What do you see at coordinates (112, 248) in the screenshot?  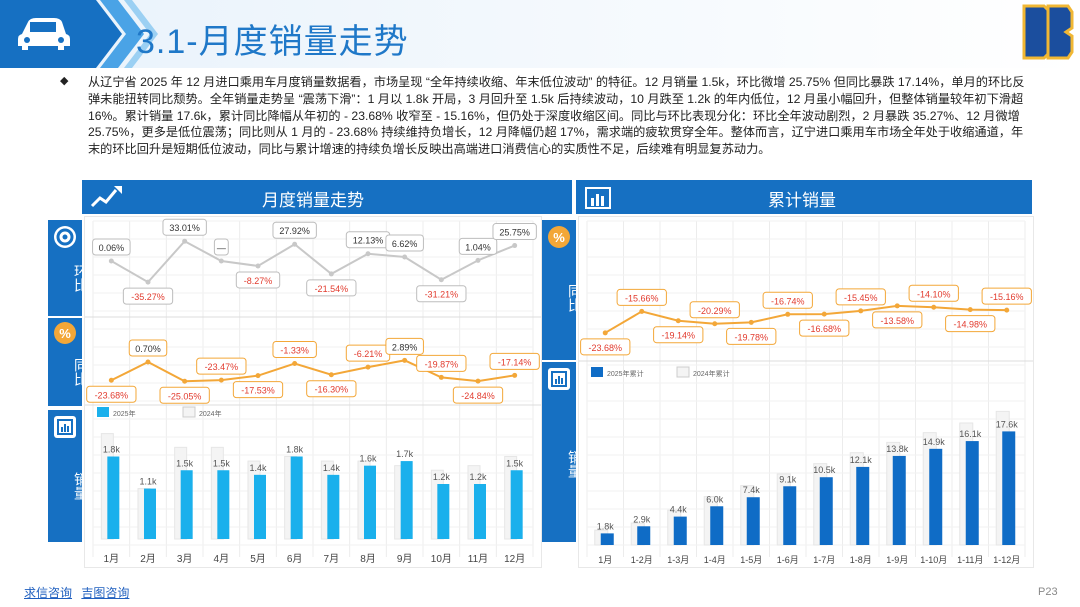 I see `monthly_mom-label: 0.06%` at bounding box center [112, 248].